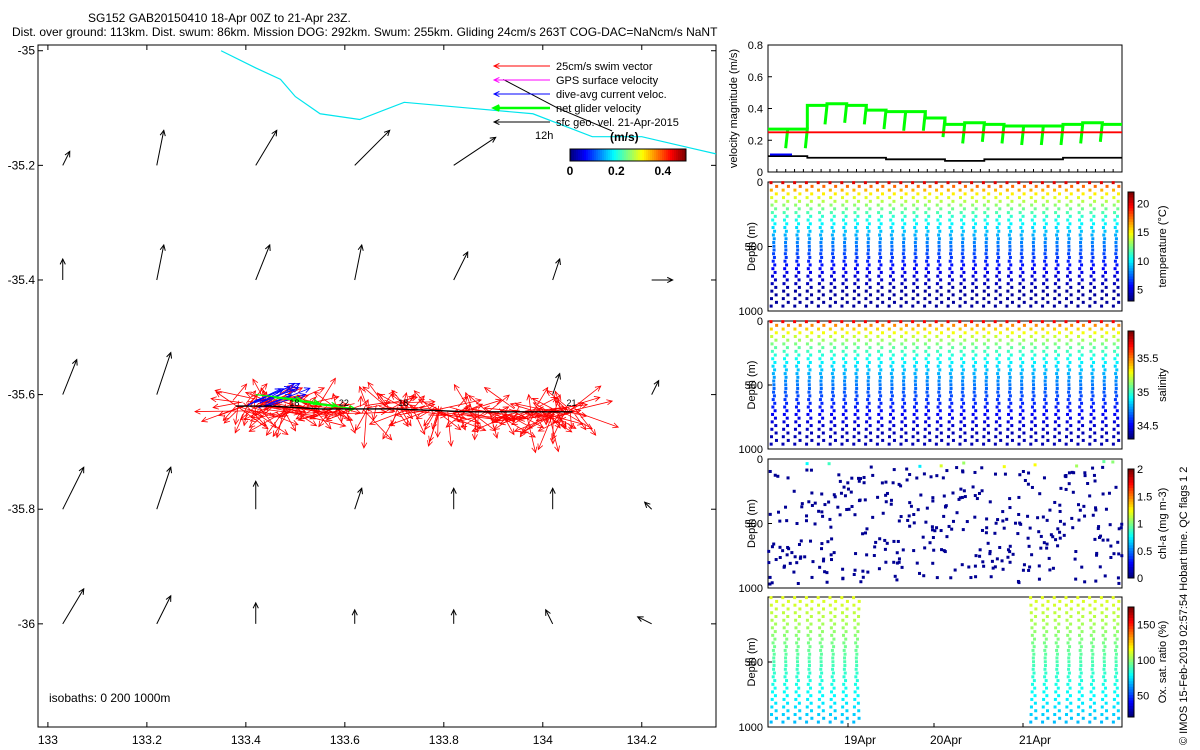  What do you see at coordinates (81, 470) in the screenshot?
I see `geo-vector-head` at bounding box center [81, 470].